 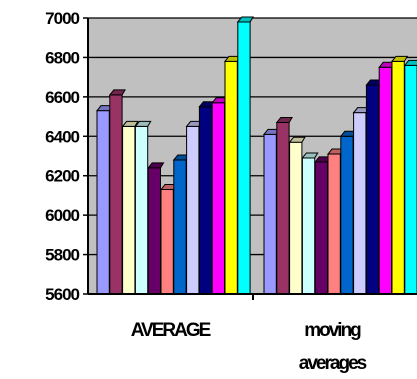 I want to click on y-tick-labels: 5600 5800 6000 6200 6400 6600 6800 7000, so click(x=62, y=156).